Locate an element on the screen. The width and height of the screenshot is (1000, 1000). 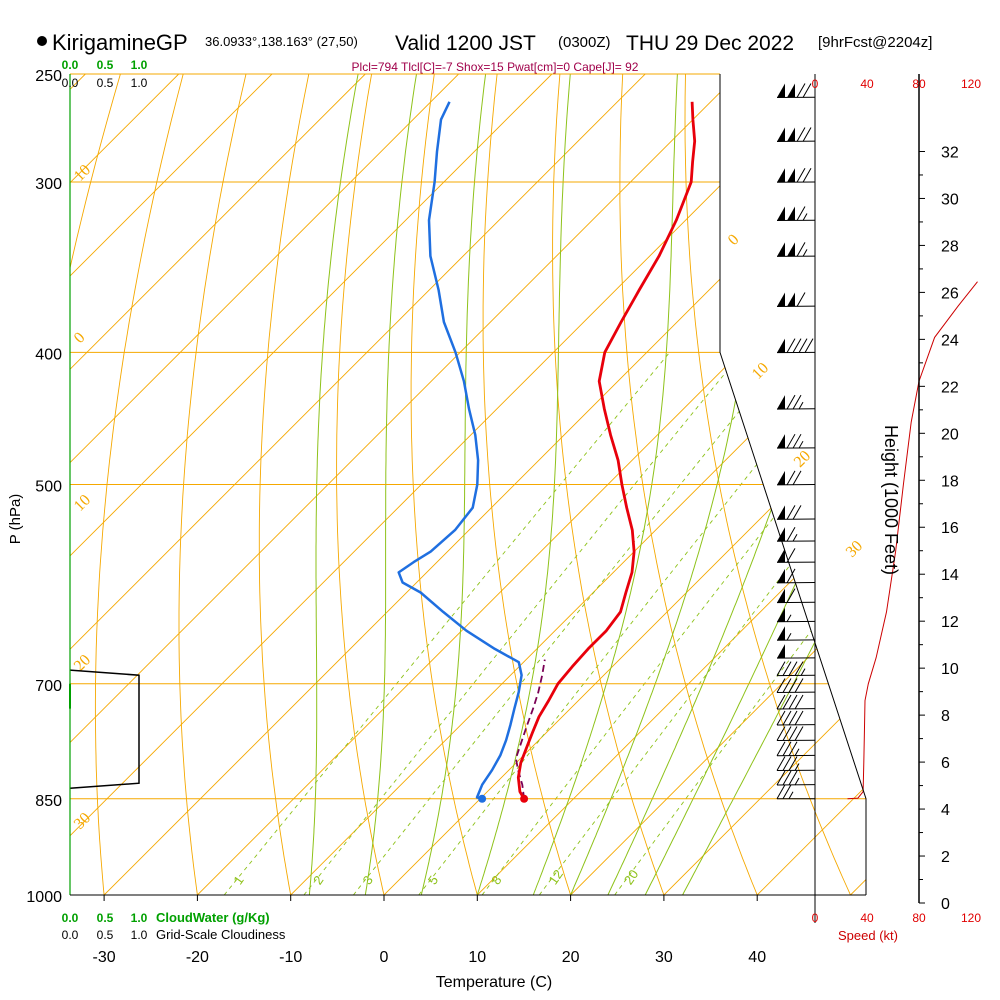
dewpoint-curve is located at coordinates (460, 451).